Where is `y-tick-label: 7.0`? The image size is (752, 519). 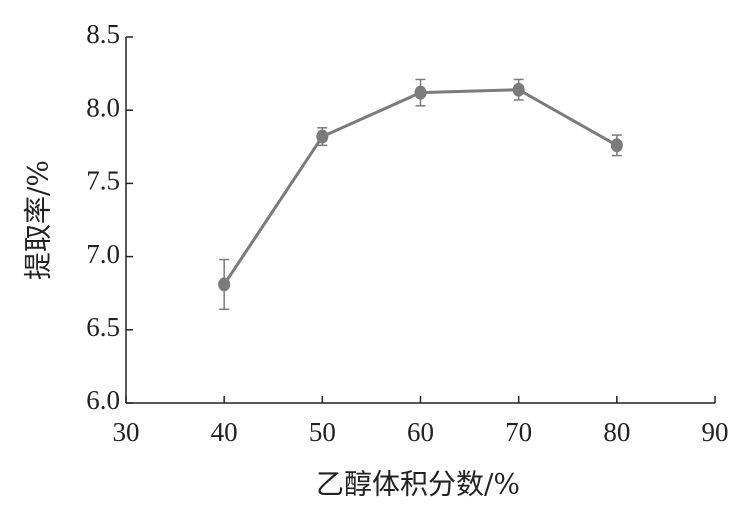
y-tick-label: 7.0 is located at coordinates (103, 254).